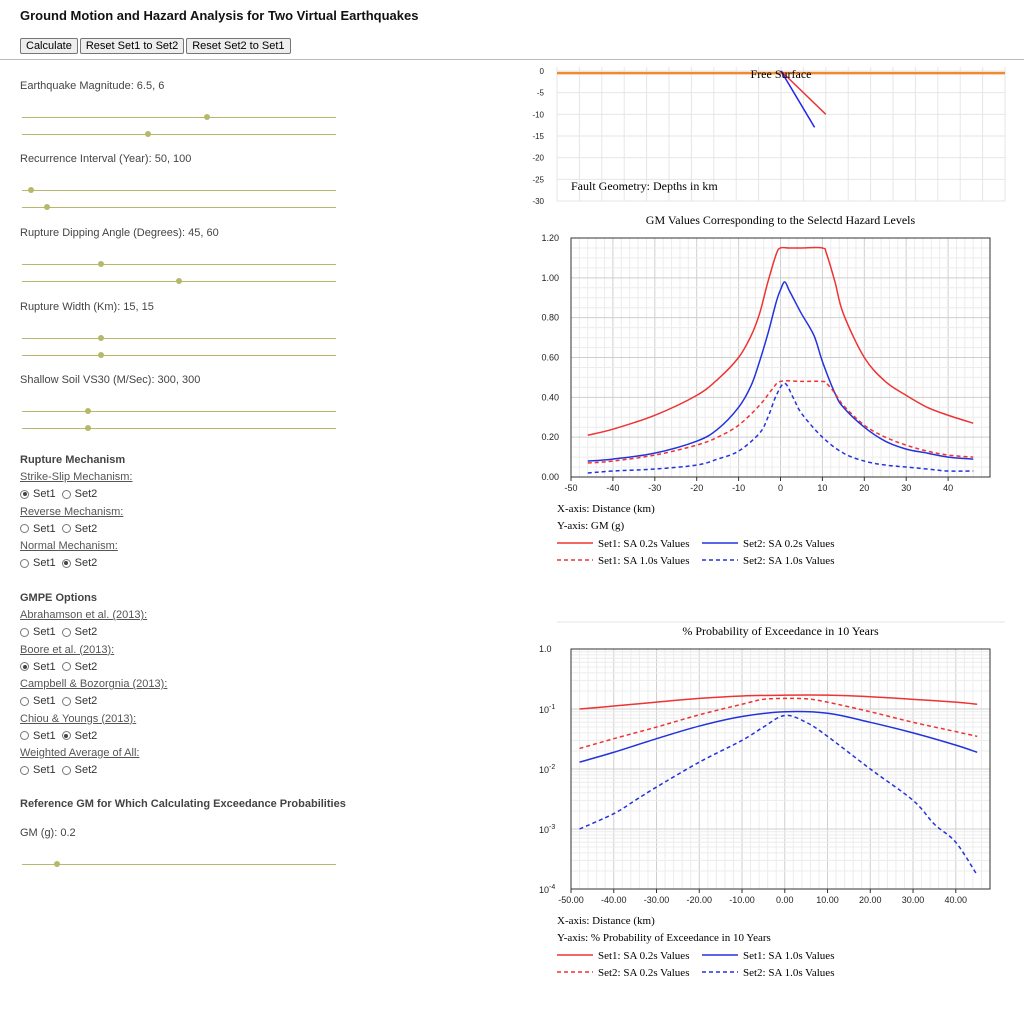  What do you see at coordinates (780, 631) in the screenshot?
I see `chart-title: % Probability of Exceedance in 10 Years` at bounding box center [780, 631].